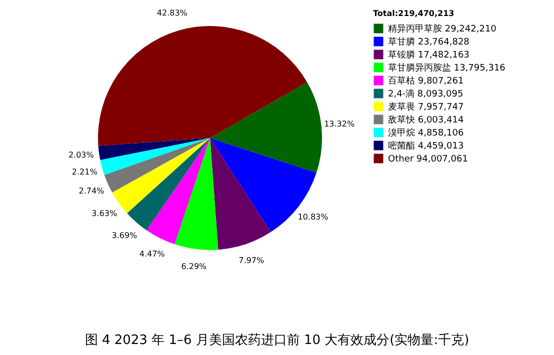 This screenshot has width=554, height=355. What do you see at coordinates (85, 171) in the screenshot?
I see `data-label: 2.21%` at bounding box center [85, 171].